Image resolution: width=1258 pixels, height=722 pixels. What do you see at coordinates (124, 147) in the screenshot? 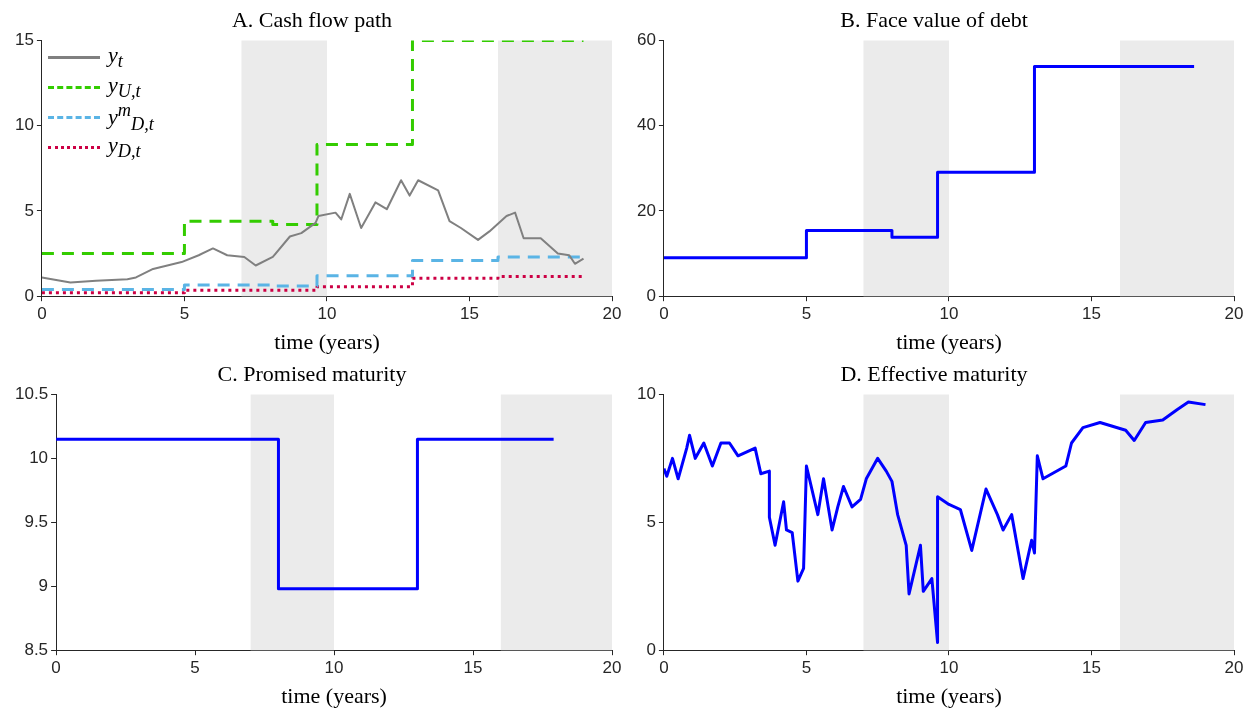
I see `legend-label: y$_{D,t}$` at bounding box center [124, 147].